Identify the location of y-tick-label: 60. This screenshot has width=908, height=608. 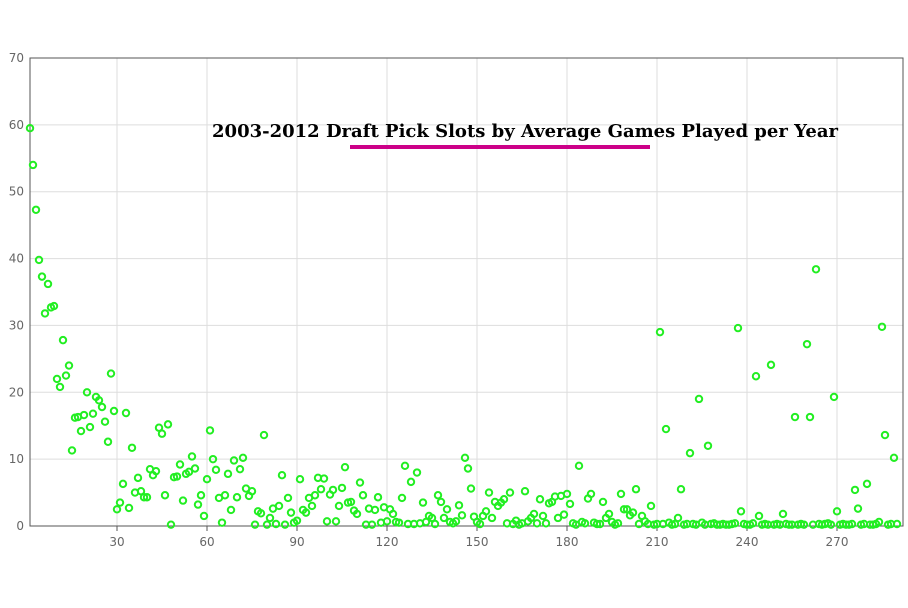
(16, 125).